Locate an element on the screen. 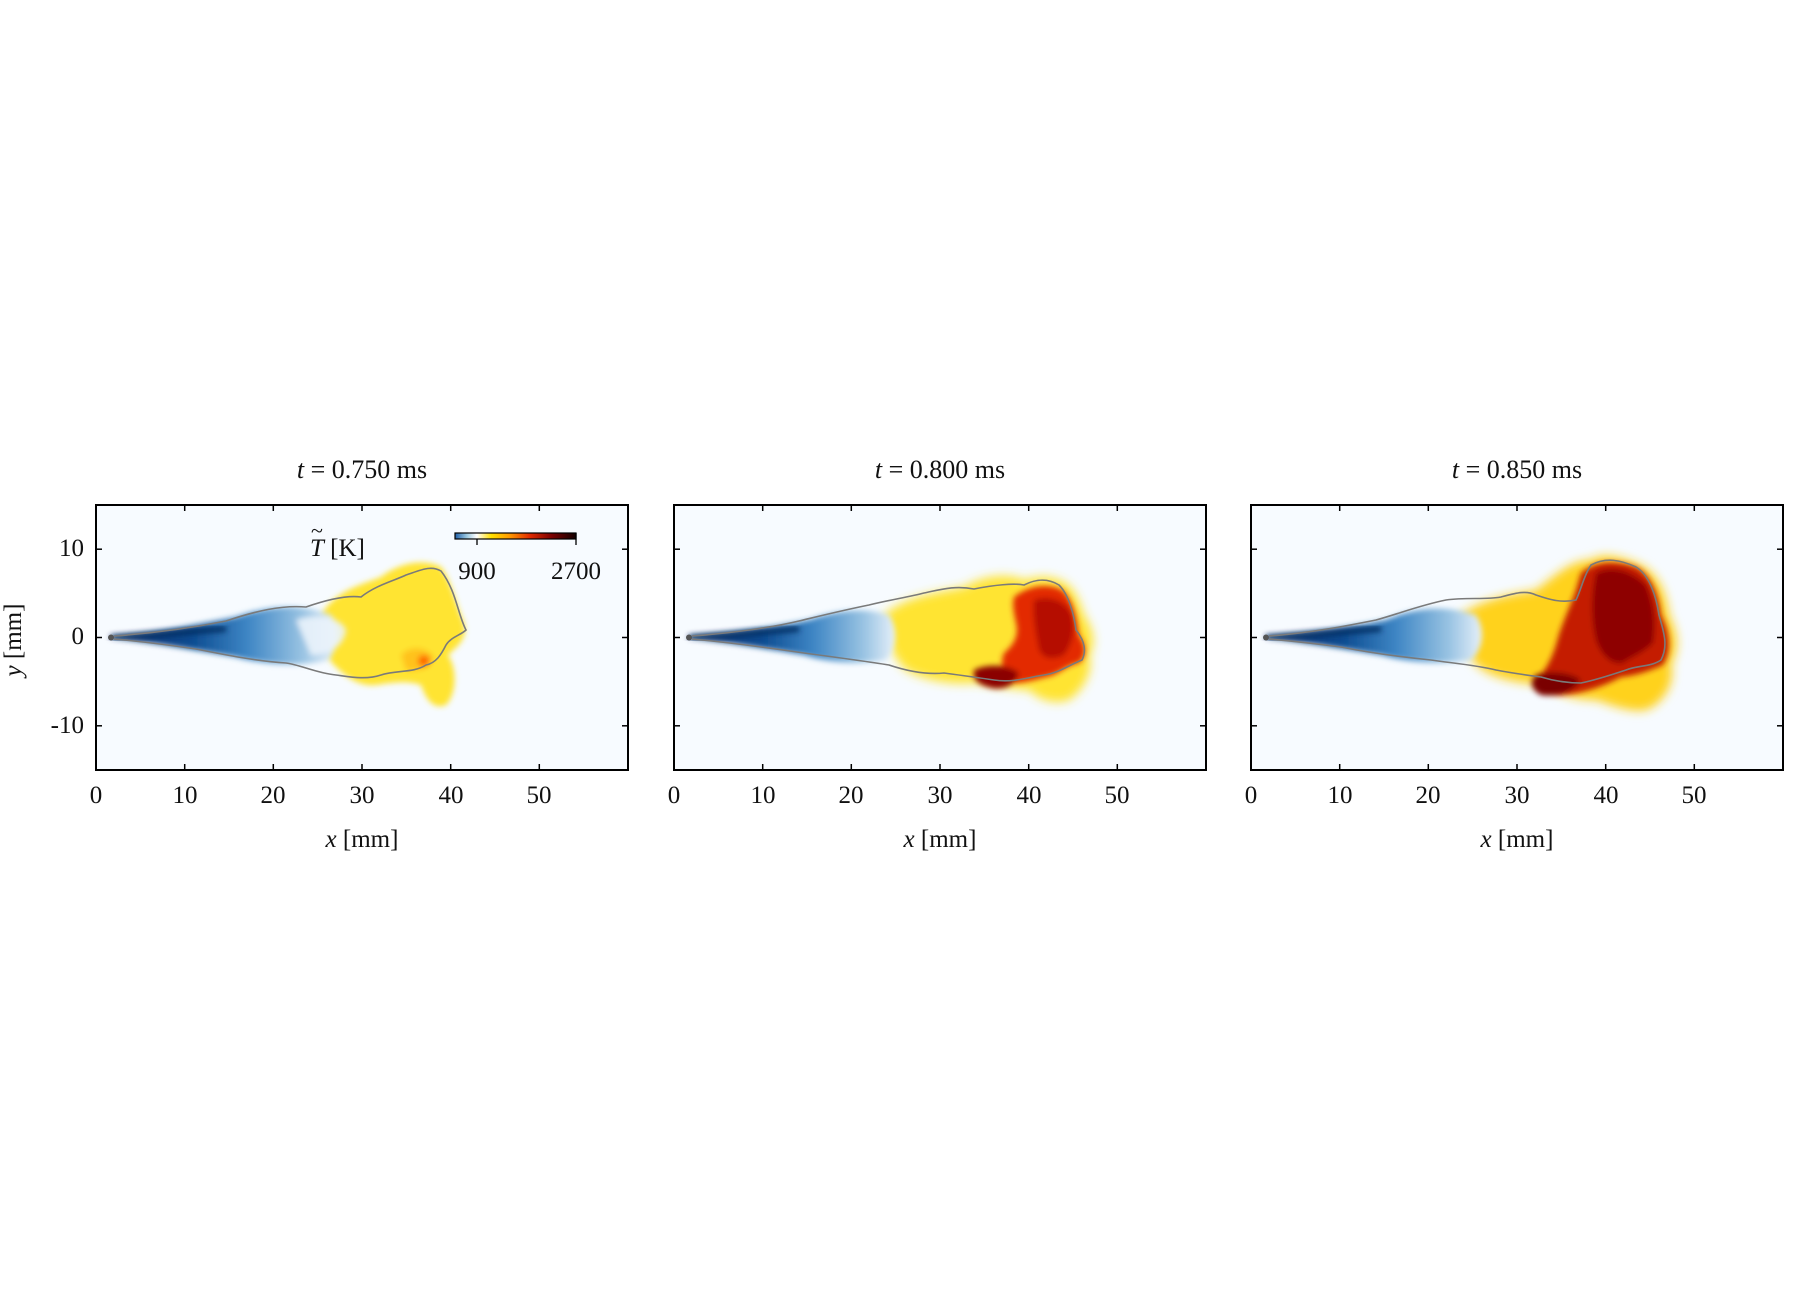 The height and width of the screenshot is (1313, 1800). x-axis-label-3: x [mm] is located at coordinates (1517, 839).